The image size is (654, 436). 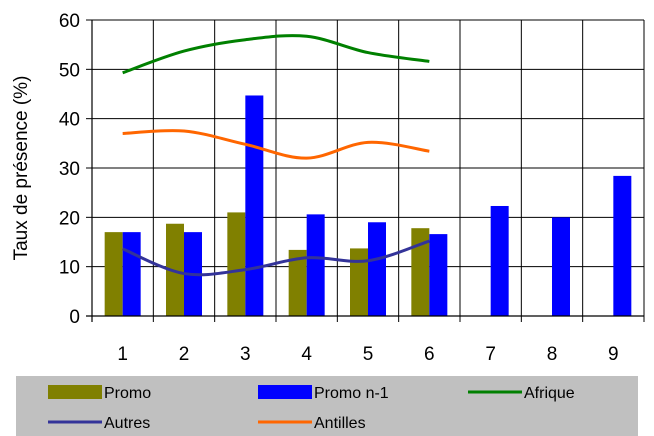 I want to click on line-autres, so click(x=276, y=258).